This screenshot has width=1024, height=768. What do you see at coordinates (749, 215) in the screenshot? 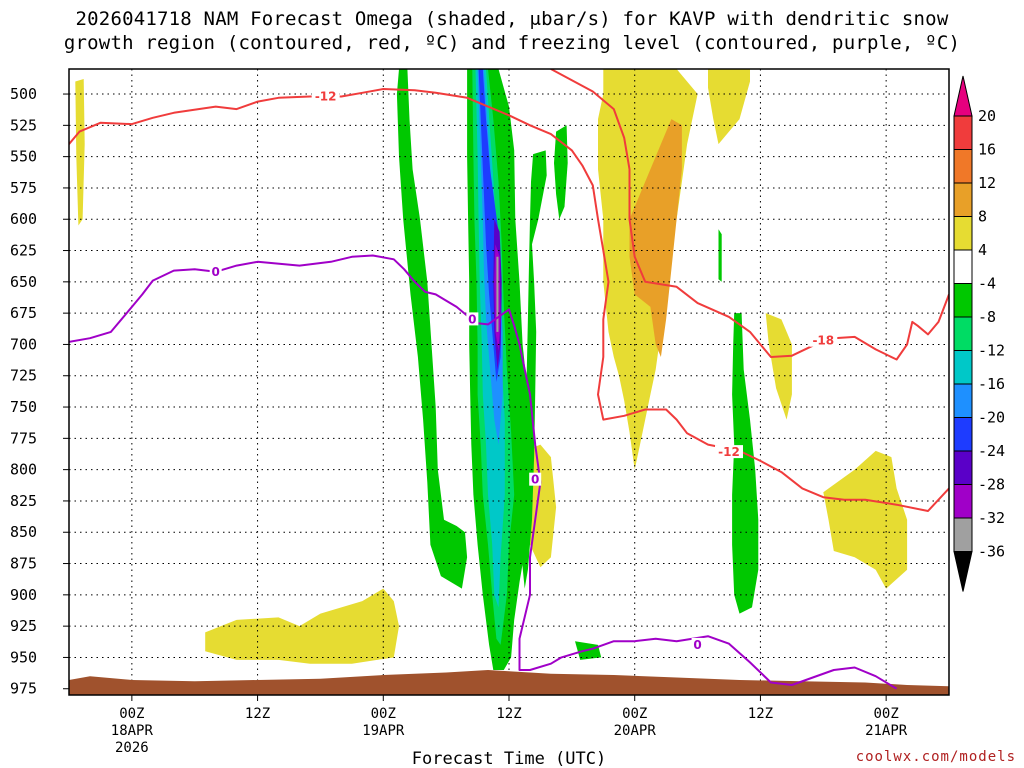
I see `dgz-minus18-contour` at bounding box center [749, 215].